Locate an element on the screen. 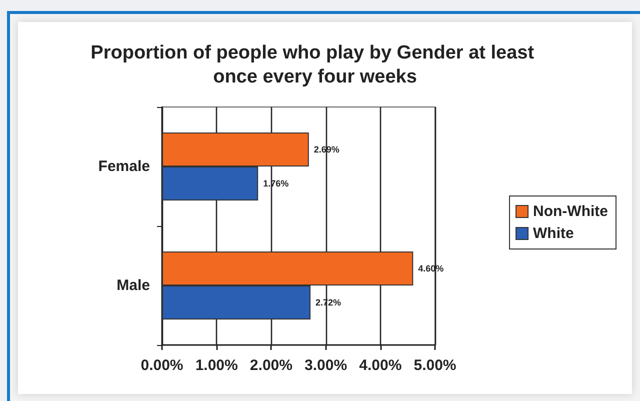 This screenshot has height=401, width=640. y-tick-label: Female is located at coordinates (124, 166).